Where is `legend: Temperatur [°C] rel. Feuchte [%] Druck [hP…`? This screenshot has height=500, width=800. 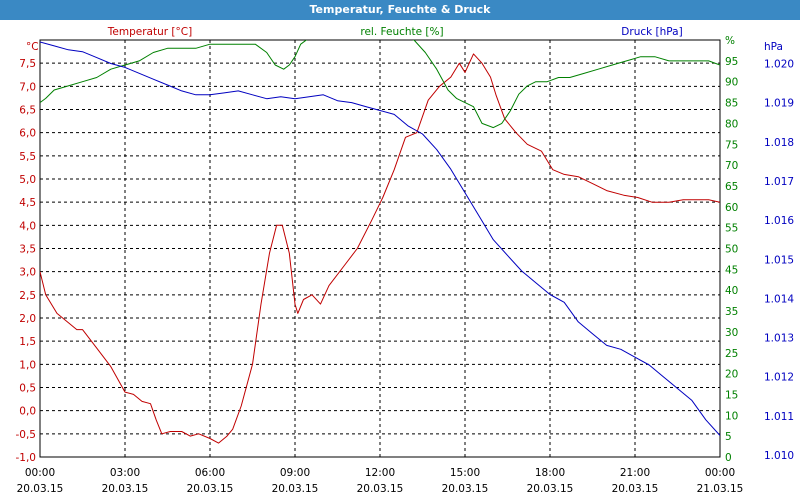 legend: Temperatur [°C] rel. Feuchte [%] Druck [hP… is located at coordinates (395, 32).